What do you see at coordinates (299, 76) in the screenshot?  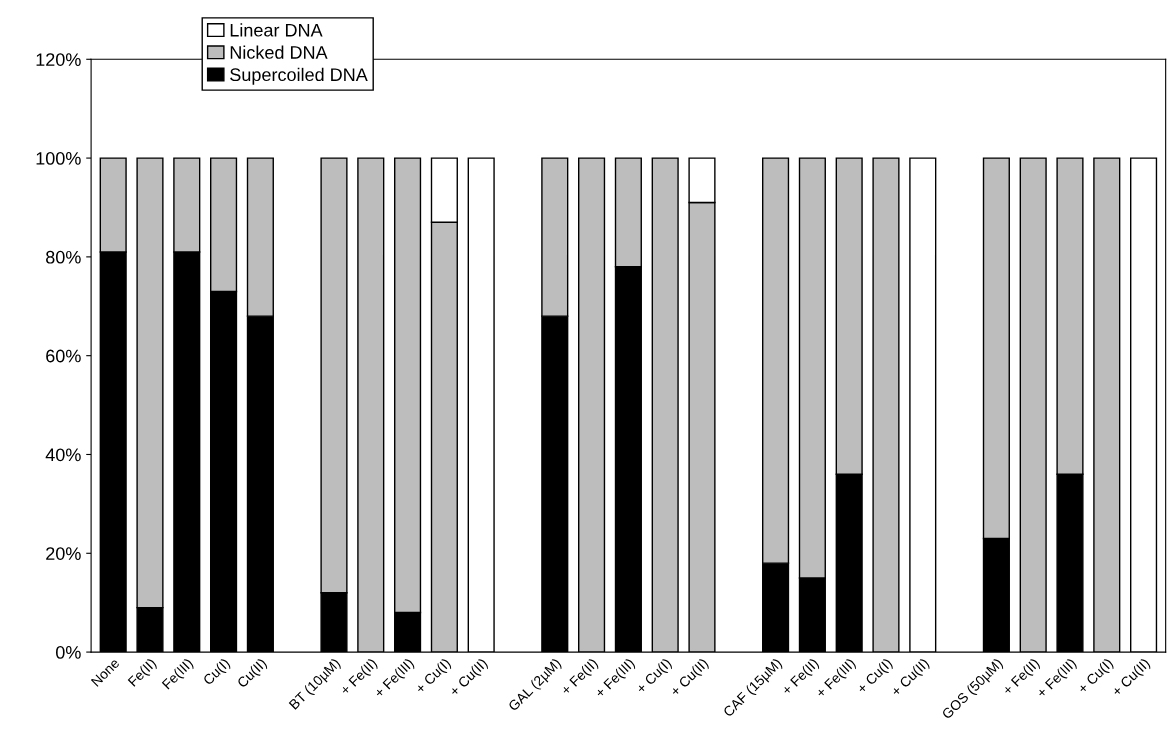 I see `legend-label: Supercoiled DNA` at bounding box center [299, 76].